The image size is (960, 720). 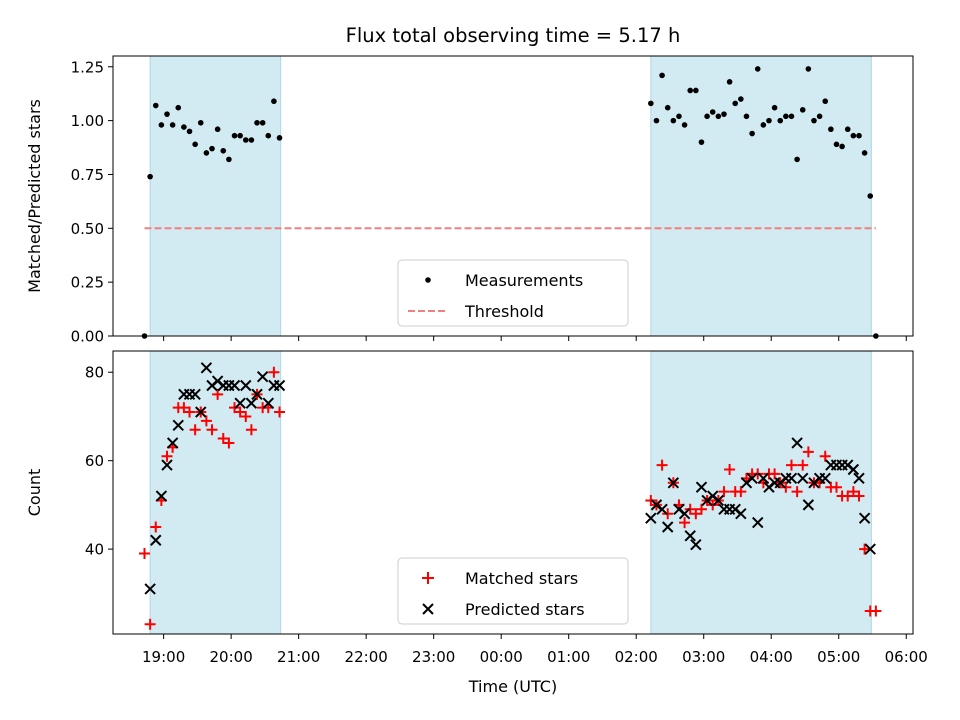 I want to click on y-tick-label: 80, so click(x=94, y=373).